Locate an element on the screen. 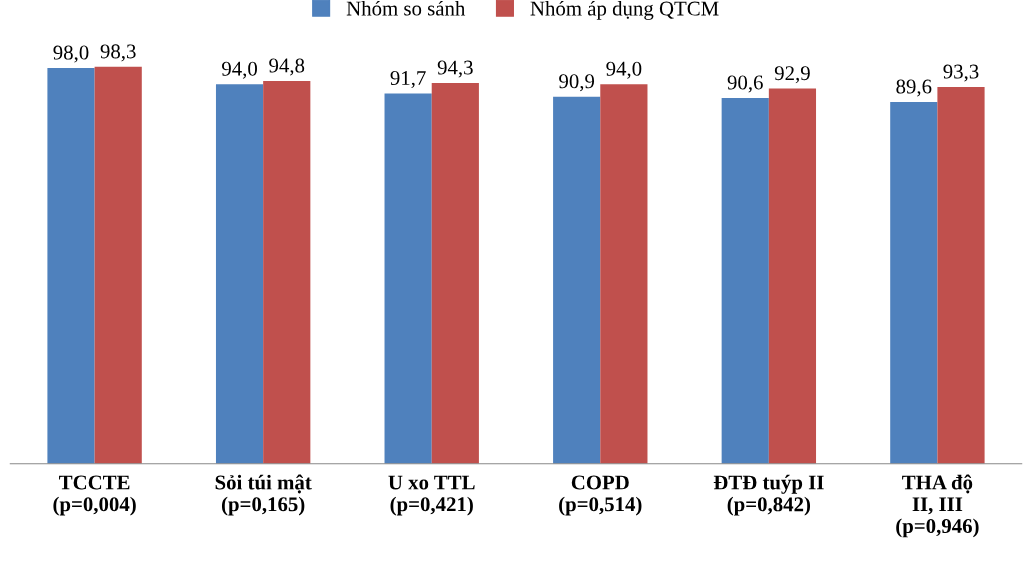 The height and width of the screenshot is (587, 1032). legend-label: Nhóm áp dụng QTCM is located at coordinates (624, 10).